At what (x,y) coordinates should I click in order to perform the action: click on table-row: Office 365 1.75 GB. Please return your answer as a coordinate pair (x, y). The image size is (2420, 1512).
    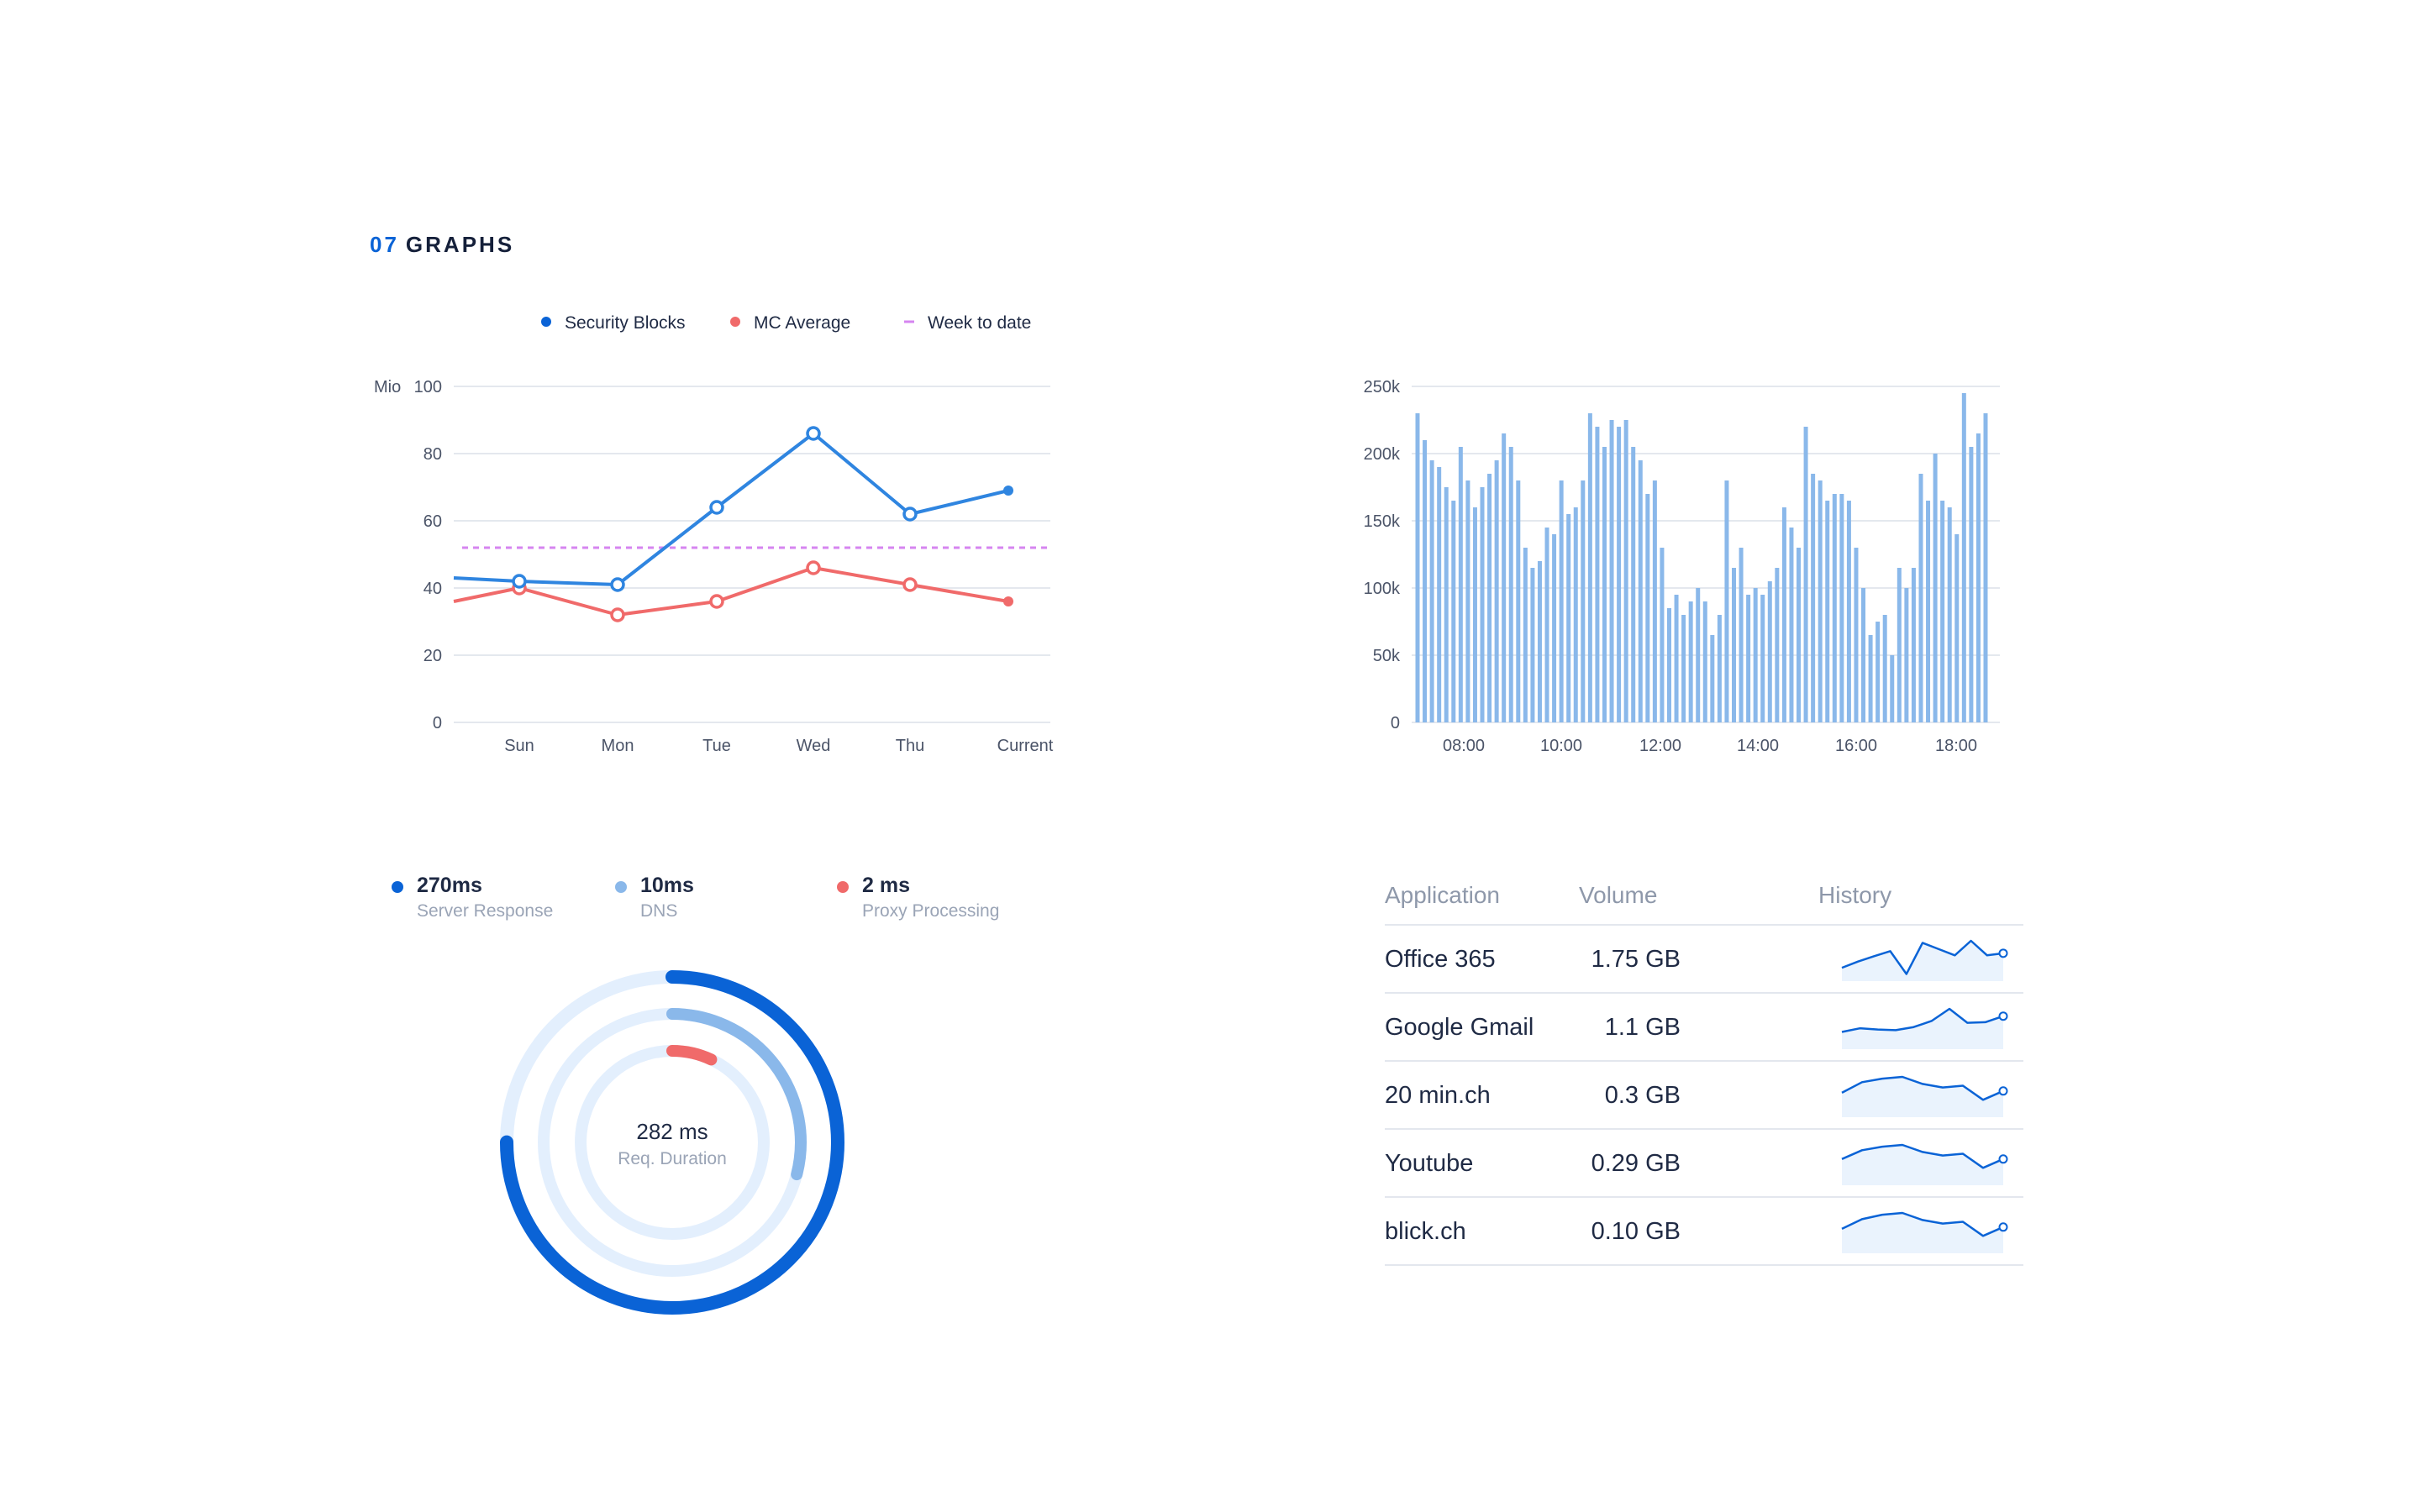
    Looking at the image, I should click on (1704, 960).